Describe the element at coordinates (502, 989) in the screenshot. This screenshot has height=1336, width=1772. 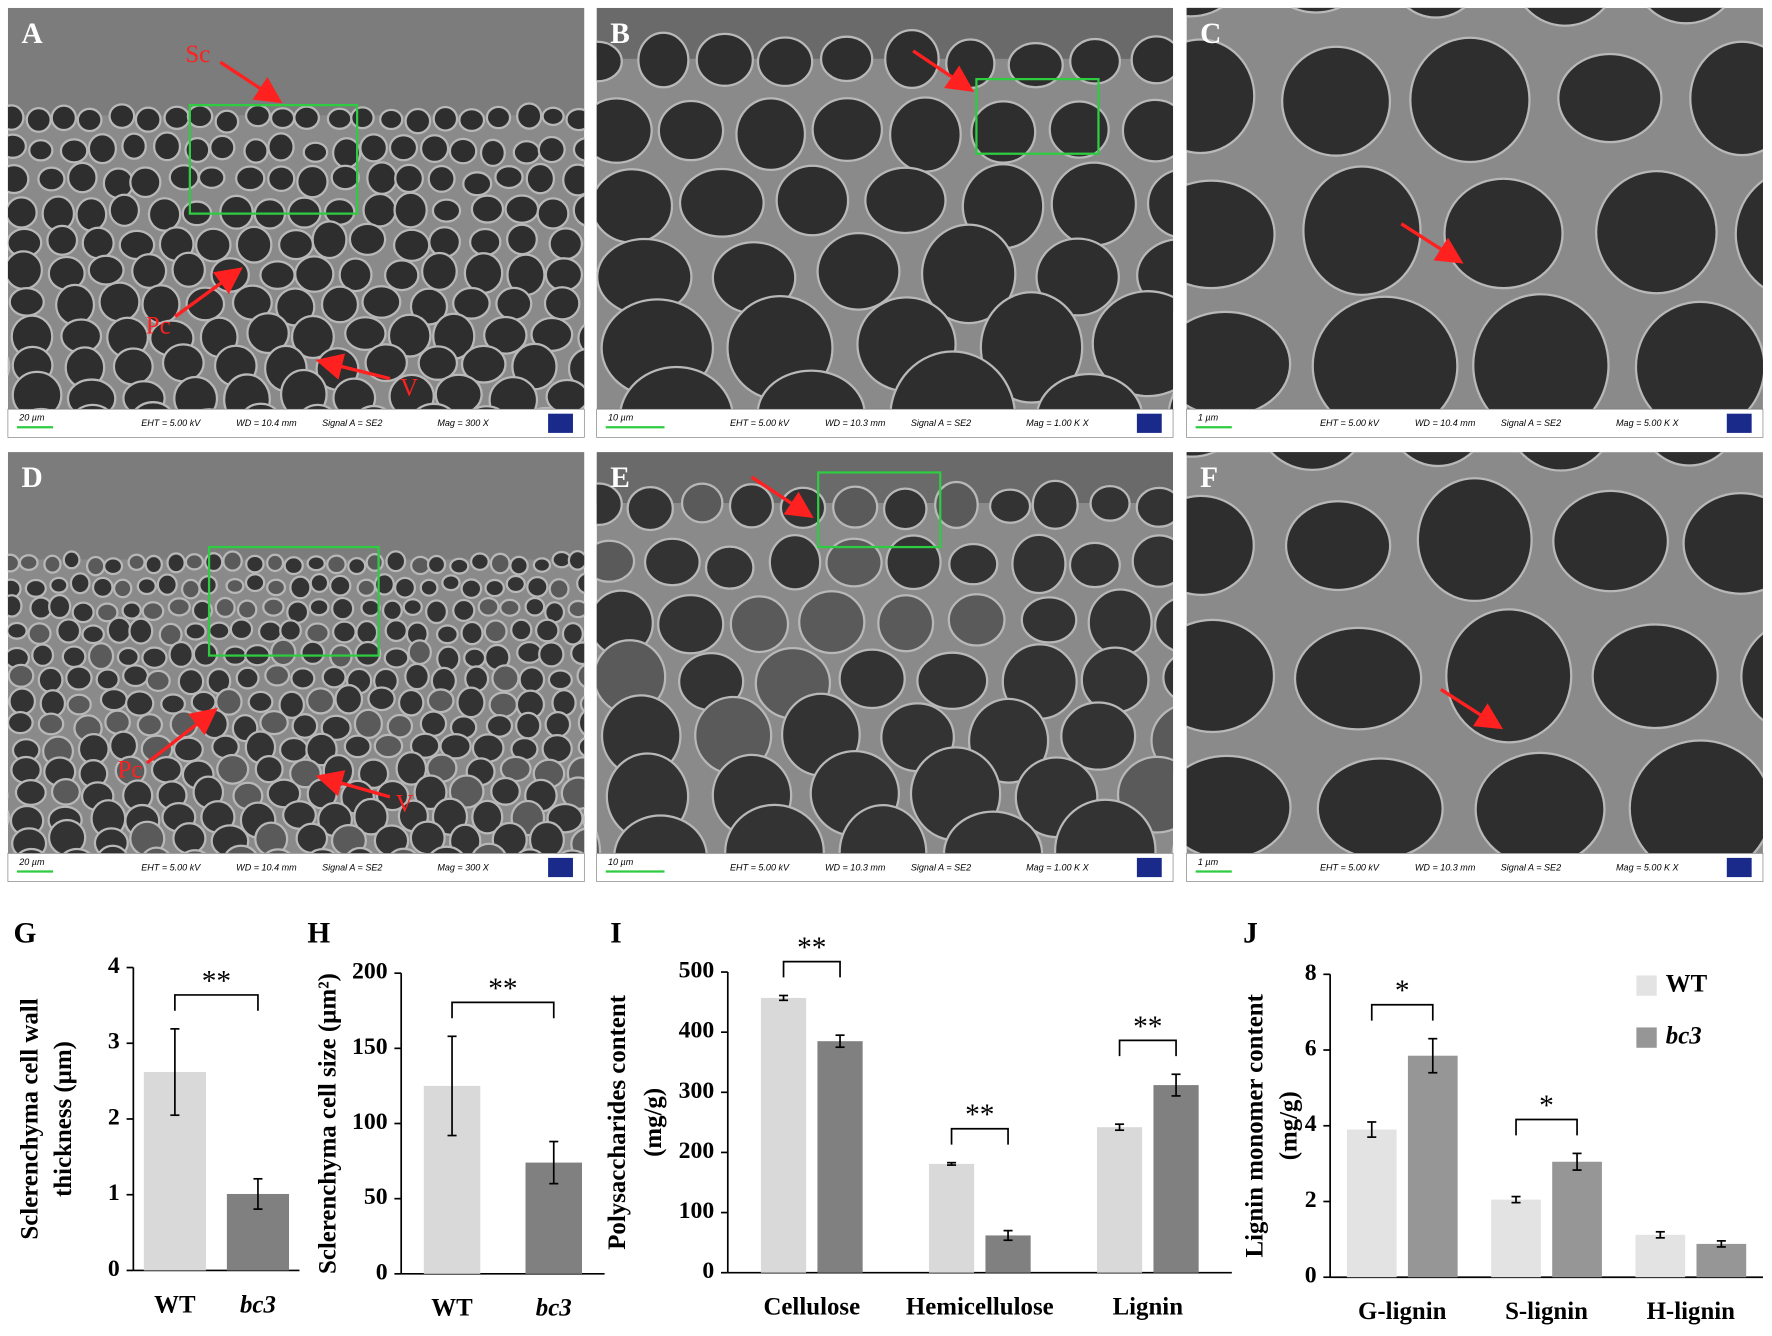
I see `significance-label: **` at that location.